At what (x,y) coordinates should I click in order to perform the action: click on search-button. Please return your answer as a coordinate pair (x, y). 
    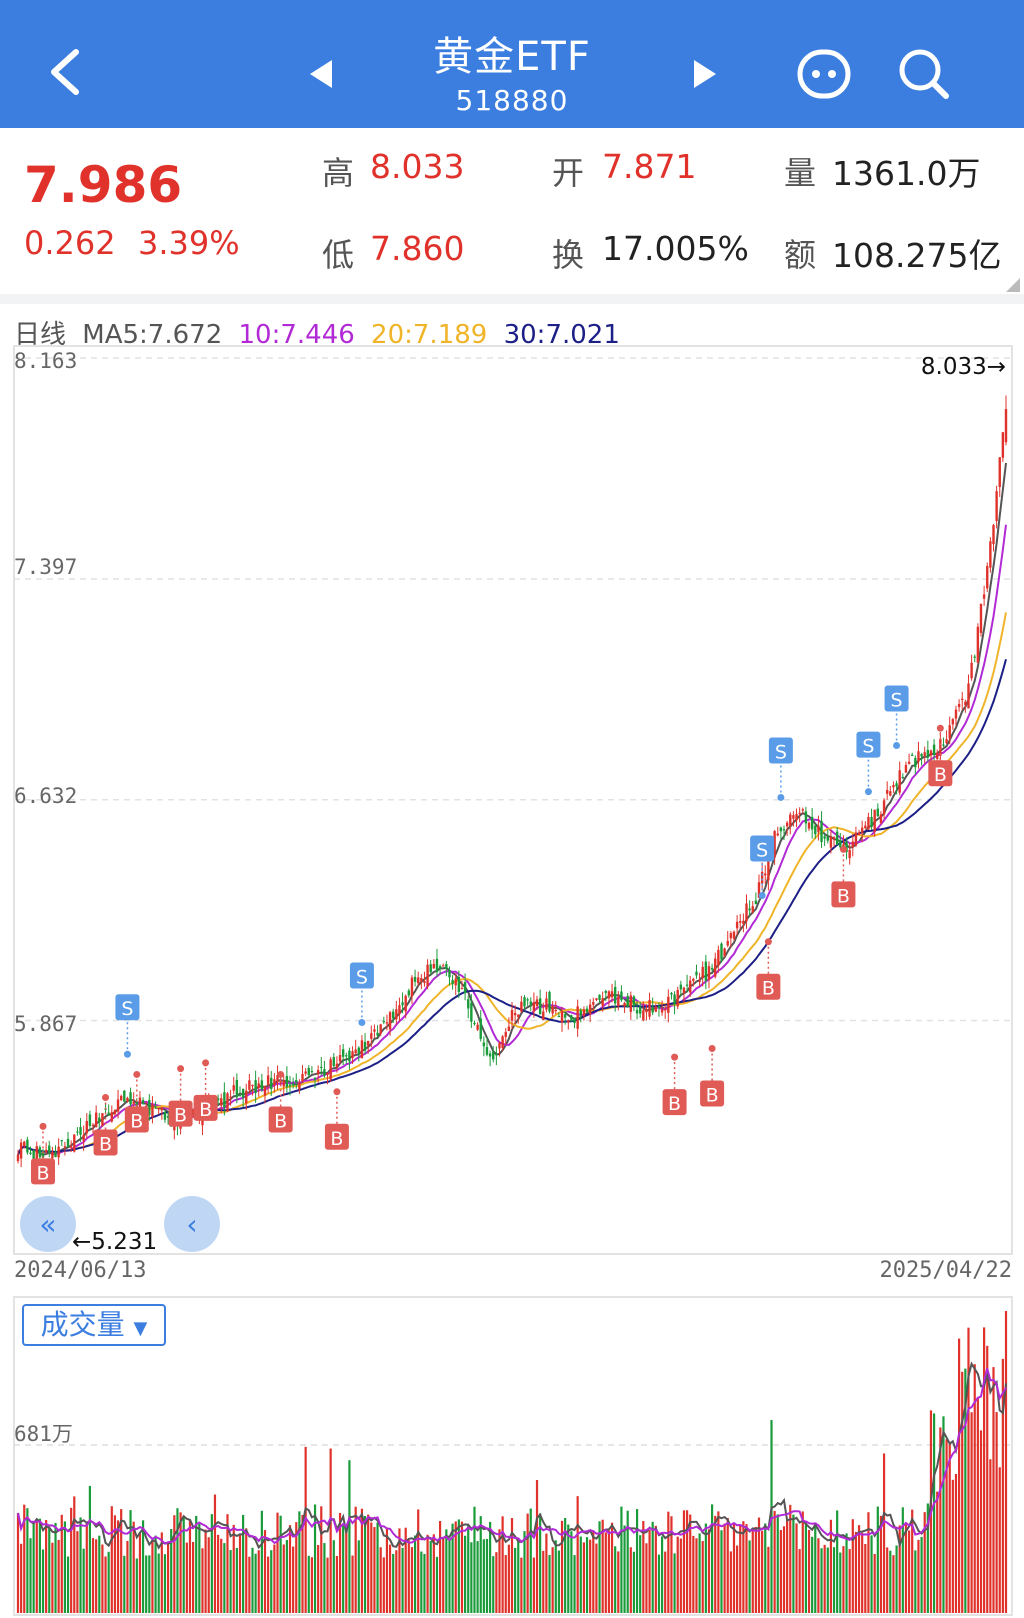
    Looking at the image, I should click on (924, 74).